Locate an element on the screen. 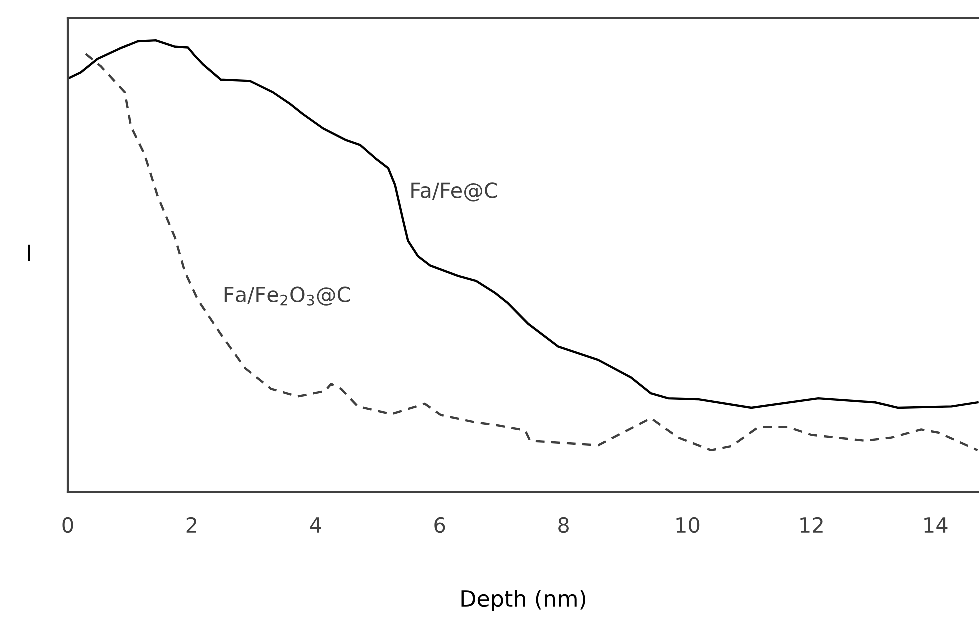  series-label: Fa/Fe$_{2}$O$_{3}$@C is located at coordinates (287, 296).